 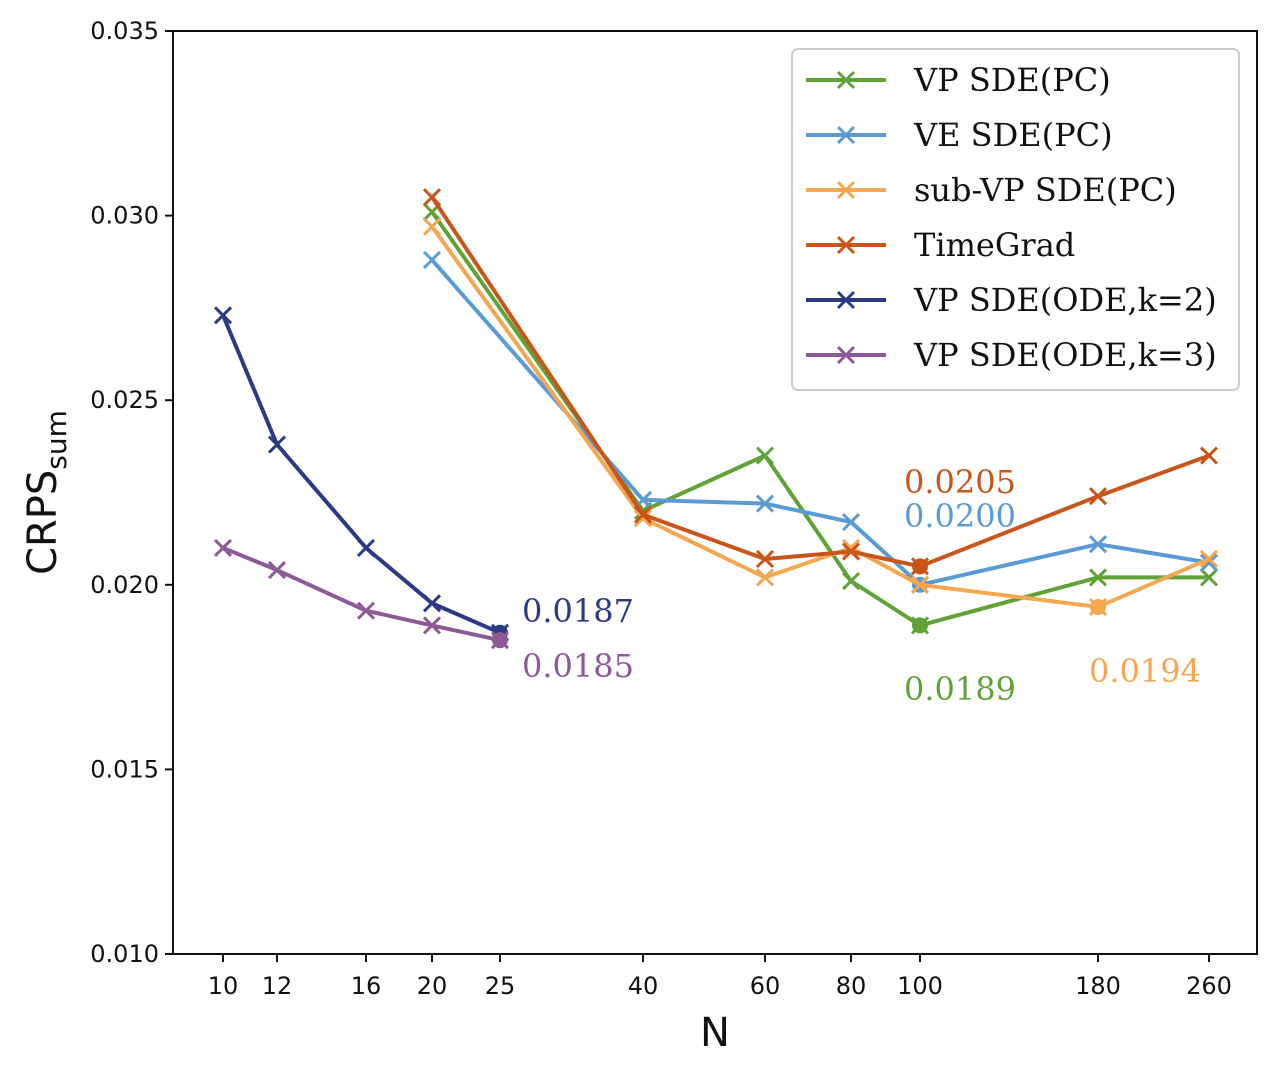 I want to click on legend-label: VP SDE(ODE,k=3), so click(x=1065, y=355).